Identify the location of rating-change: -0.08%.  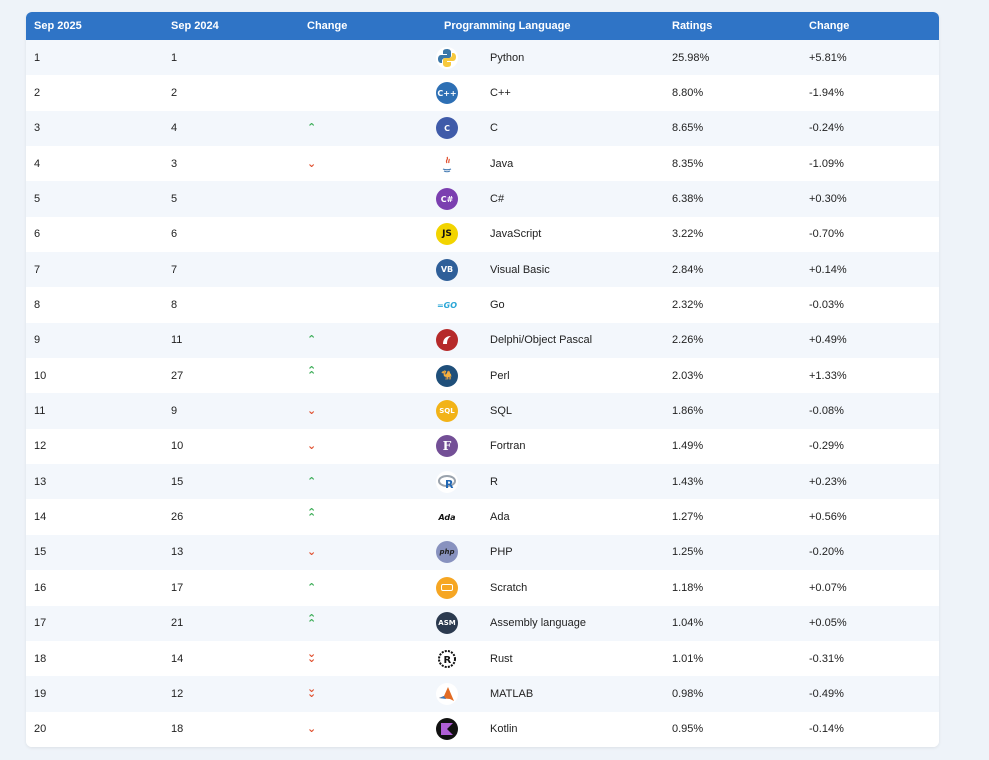
(826, 411).